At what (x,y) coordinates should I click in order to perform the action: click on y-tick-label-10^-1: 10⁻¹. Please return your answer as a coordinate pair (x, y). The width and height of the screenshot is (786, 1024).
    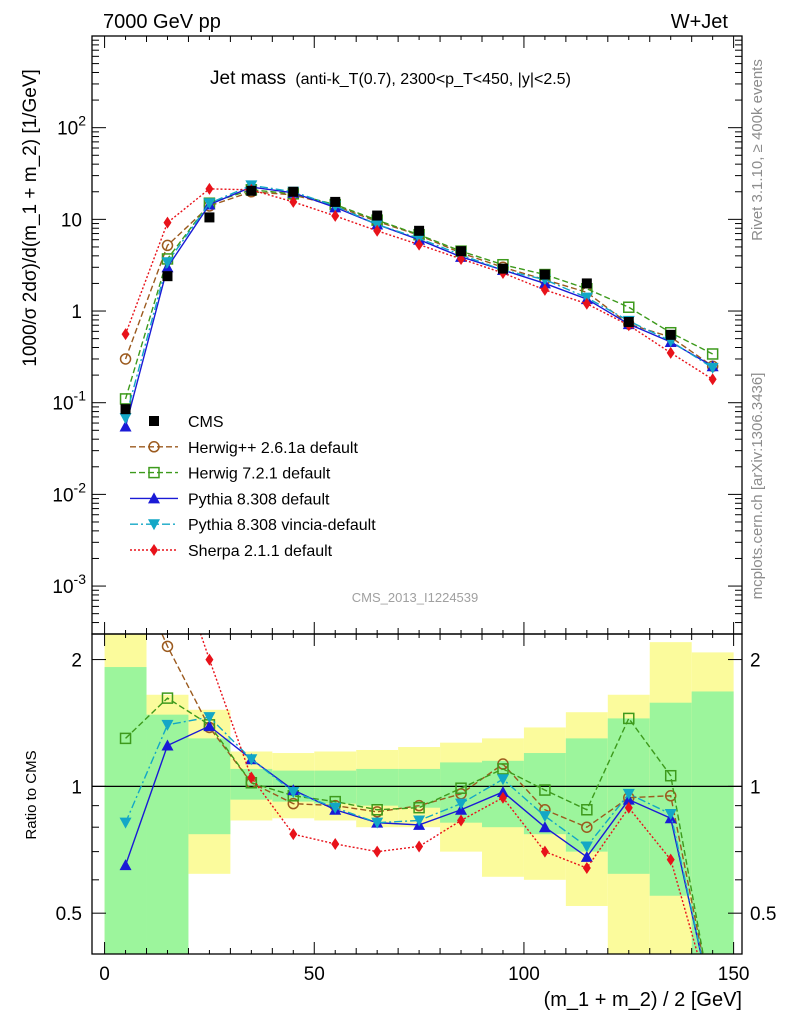
    Looking at the image, I should click on (69, 401).